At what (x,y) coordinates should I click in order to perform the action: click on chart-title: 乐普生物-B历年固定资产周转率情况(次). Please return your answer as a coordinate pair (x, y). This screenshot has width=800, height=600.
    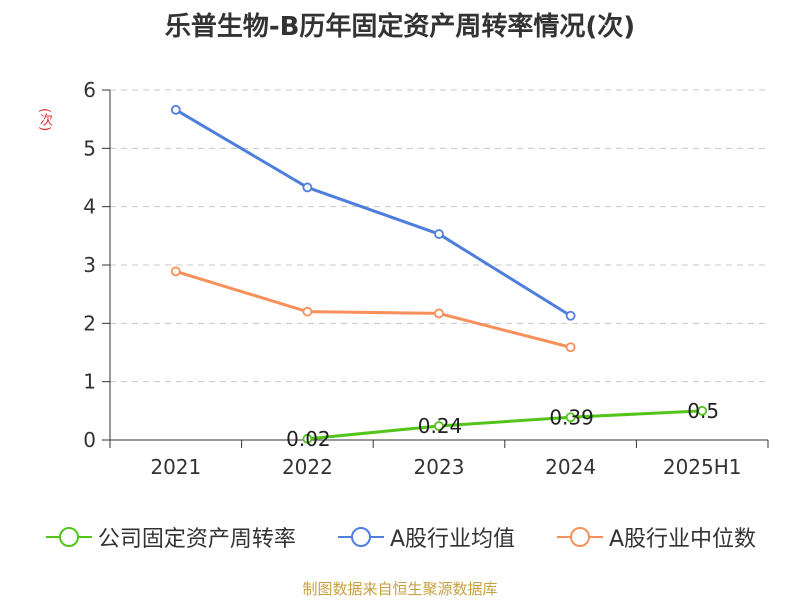
    Looking at the image, I should click on (400, 27).